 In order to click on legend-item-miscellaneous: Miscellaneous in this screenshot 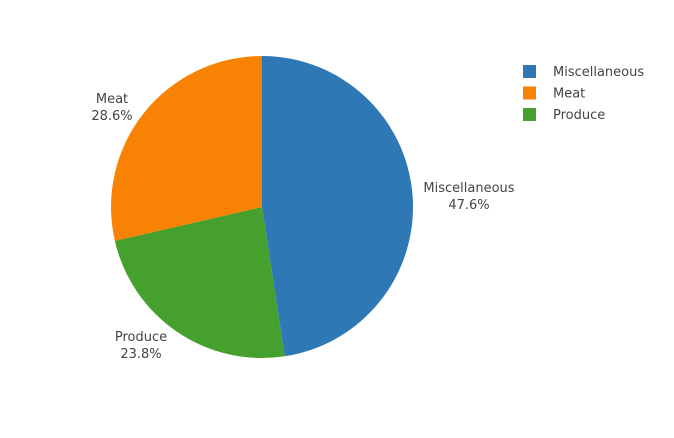, I will do `click(583, 72)`.